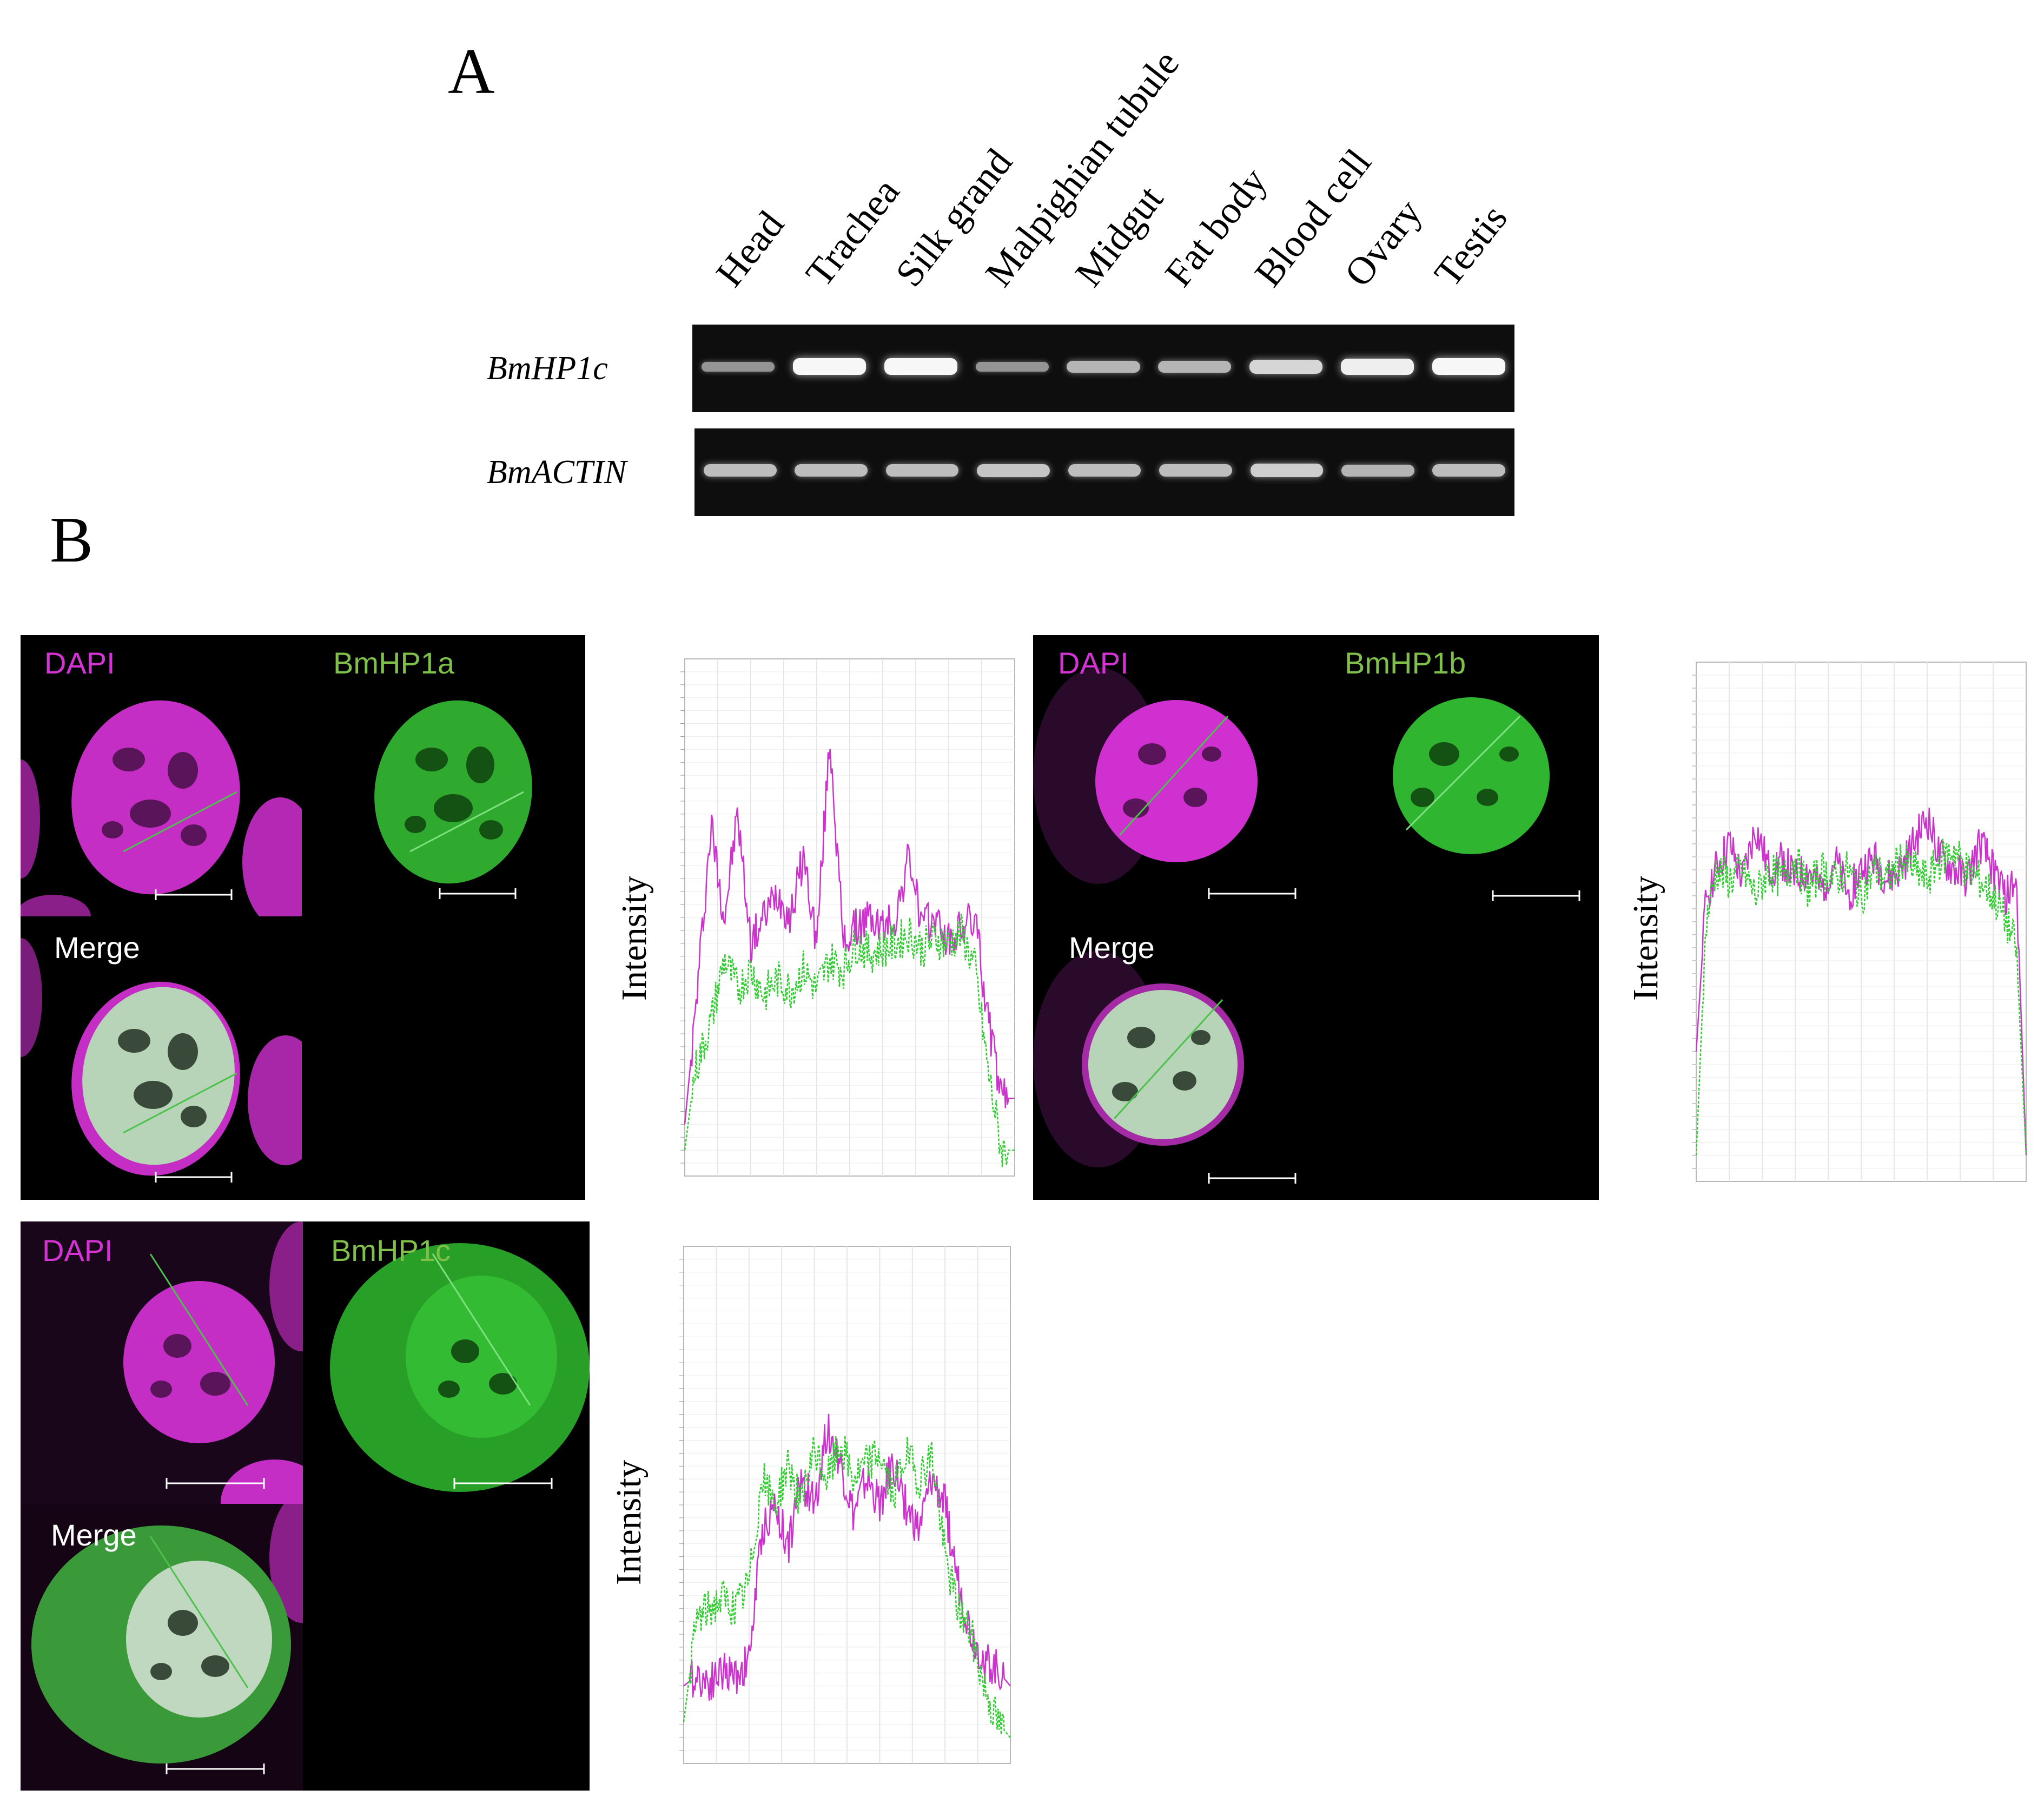 The height and width of the screenshot is (1803, 2044). What do you see at coordinates (1405, 663) in the screenshot?
I see `protein-label-hp1b: BmHP1b` at bounding box center [1405, 663].